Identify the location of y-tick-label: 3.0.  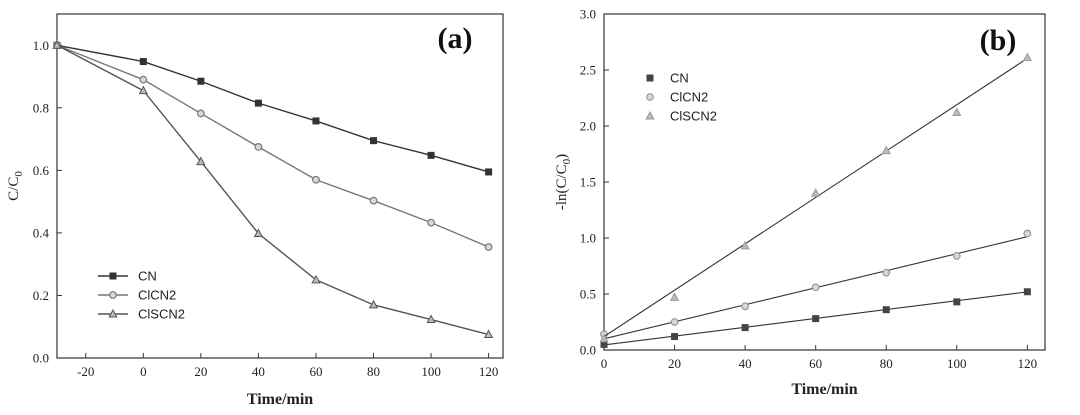
(588, 14).